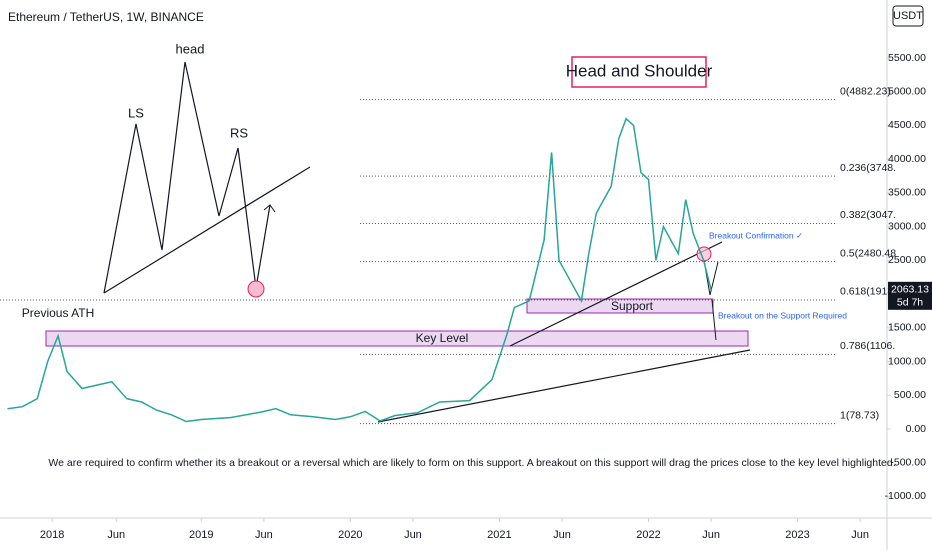 This screenshot has height=555, width=932. Describe the element at coordinates (714, 320) in the screenshot. I see `down-arrow` at that location.